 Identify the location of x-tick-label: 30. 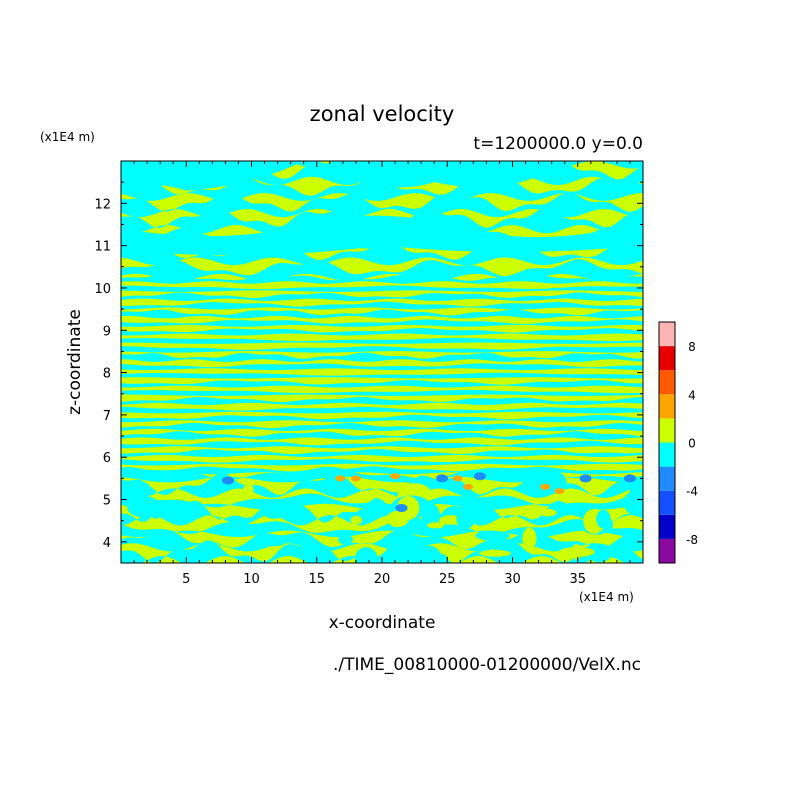
(512, 579).